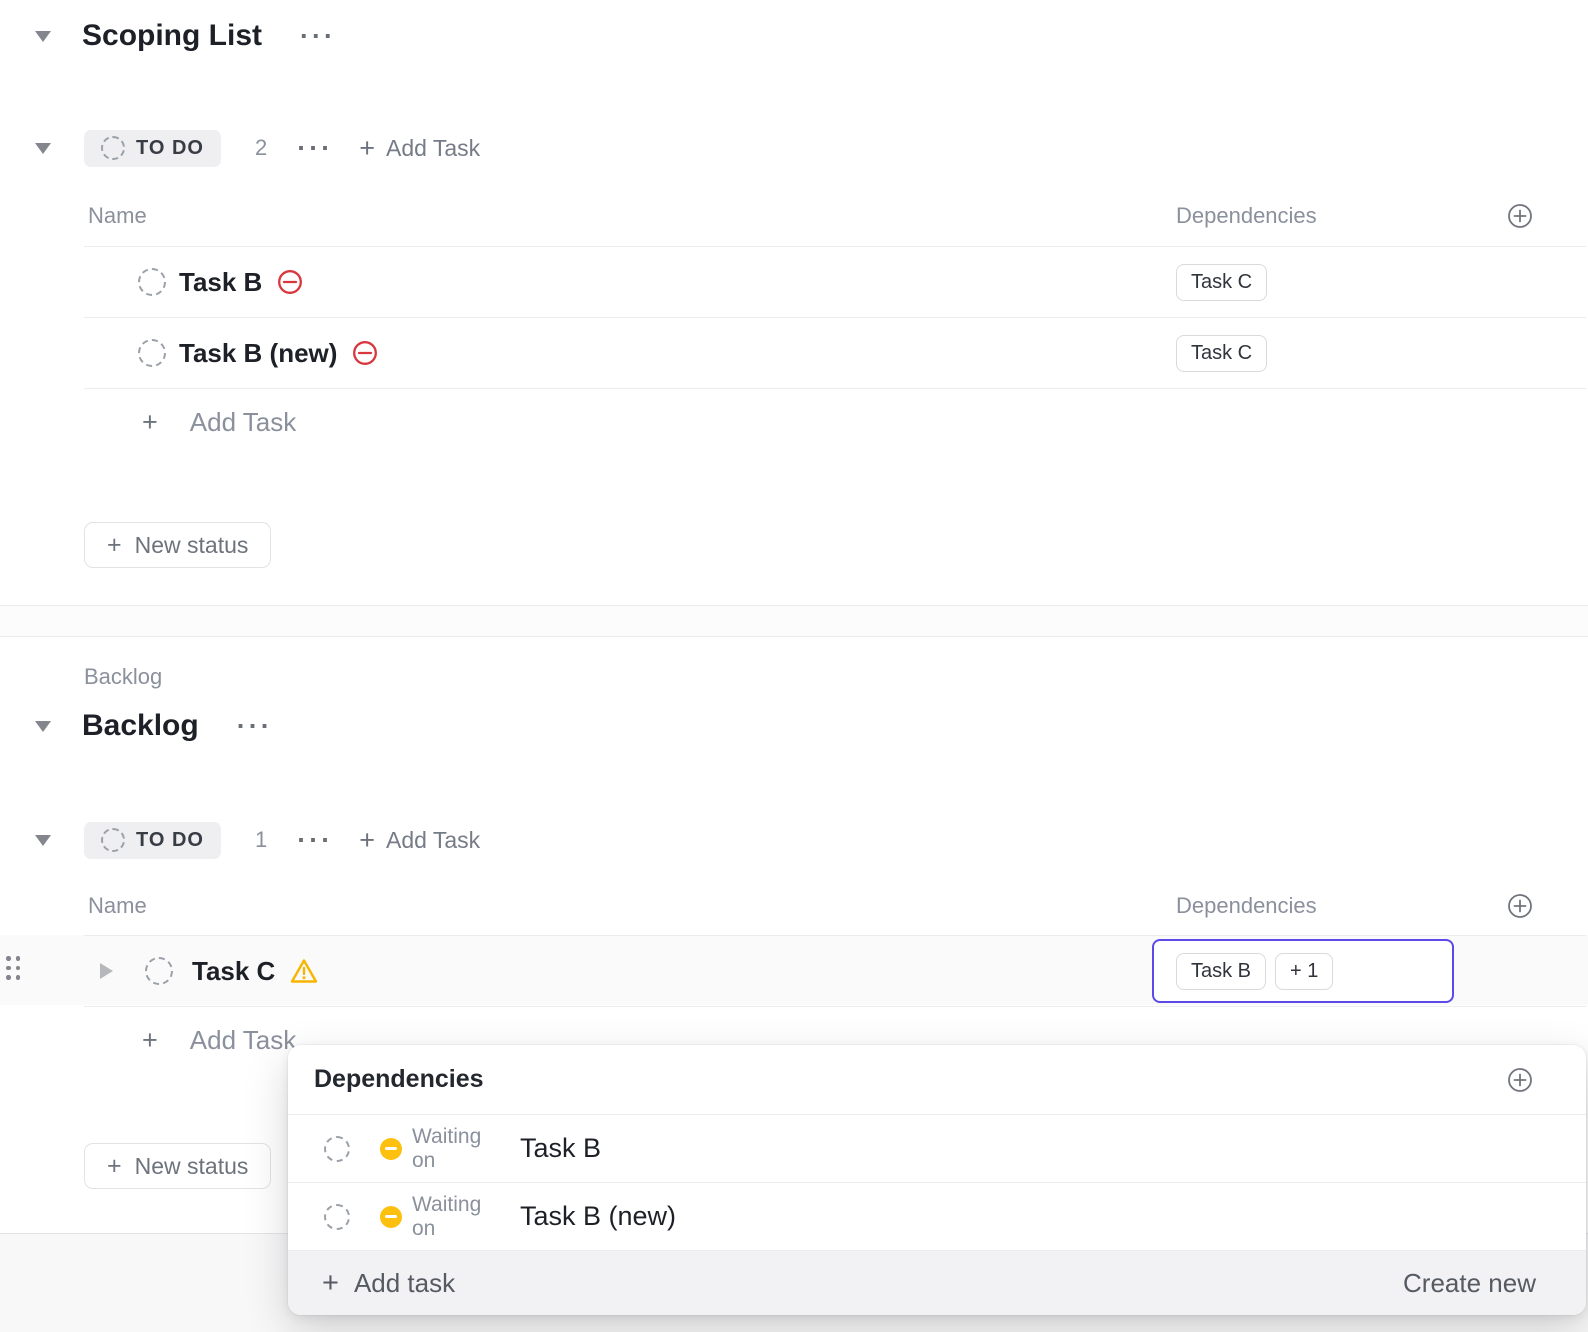 This screenshot has height=1332, width=1588. What do you see at coordinates (835, 971) in the screenshot?
I see `table-row: Task C Task B + 1` at bounding box center [835, 971].